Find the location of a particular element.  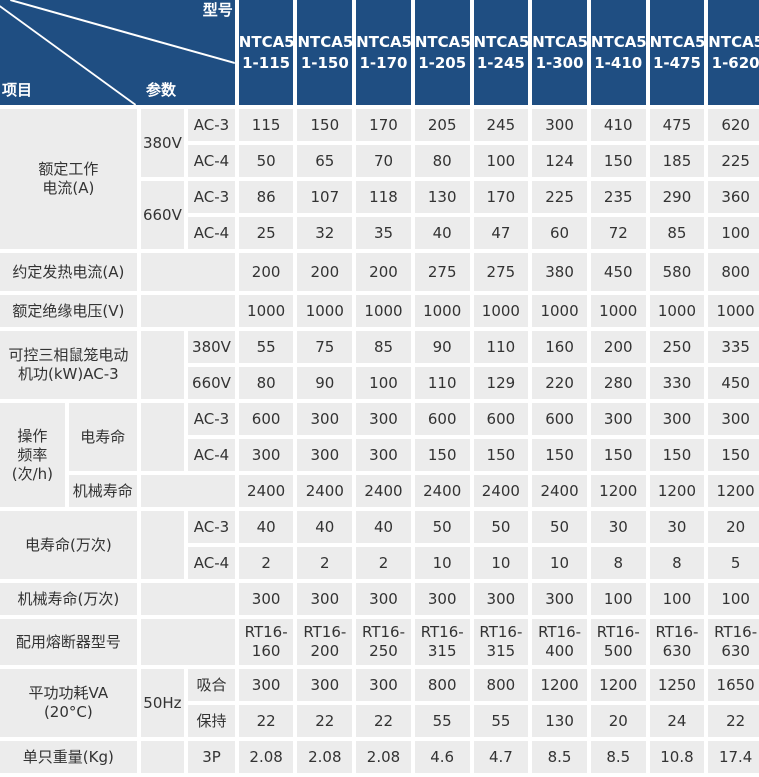

value-cell: 1200 is located at coordinates (559, 685).